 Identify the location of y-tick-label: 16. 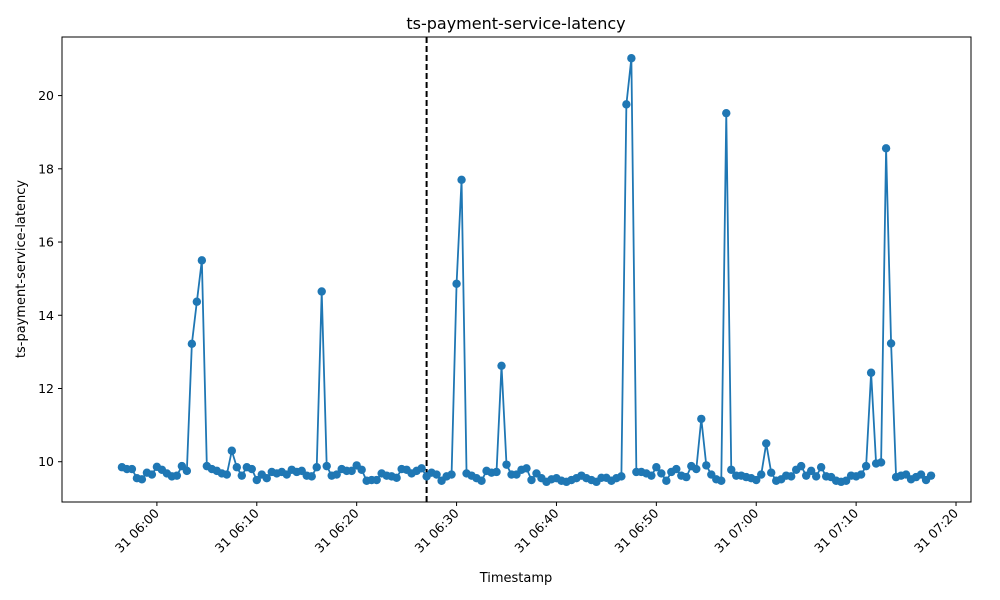
(46, 242).